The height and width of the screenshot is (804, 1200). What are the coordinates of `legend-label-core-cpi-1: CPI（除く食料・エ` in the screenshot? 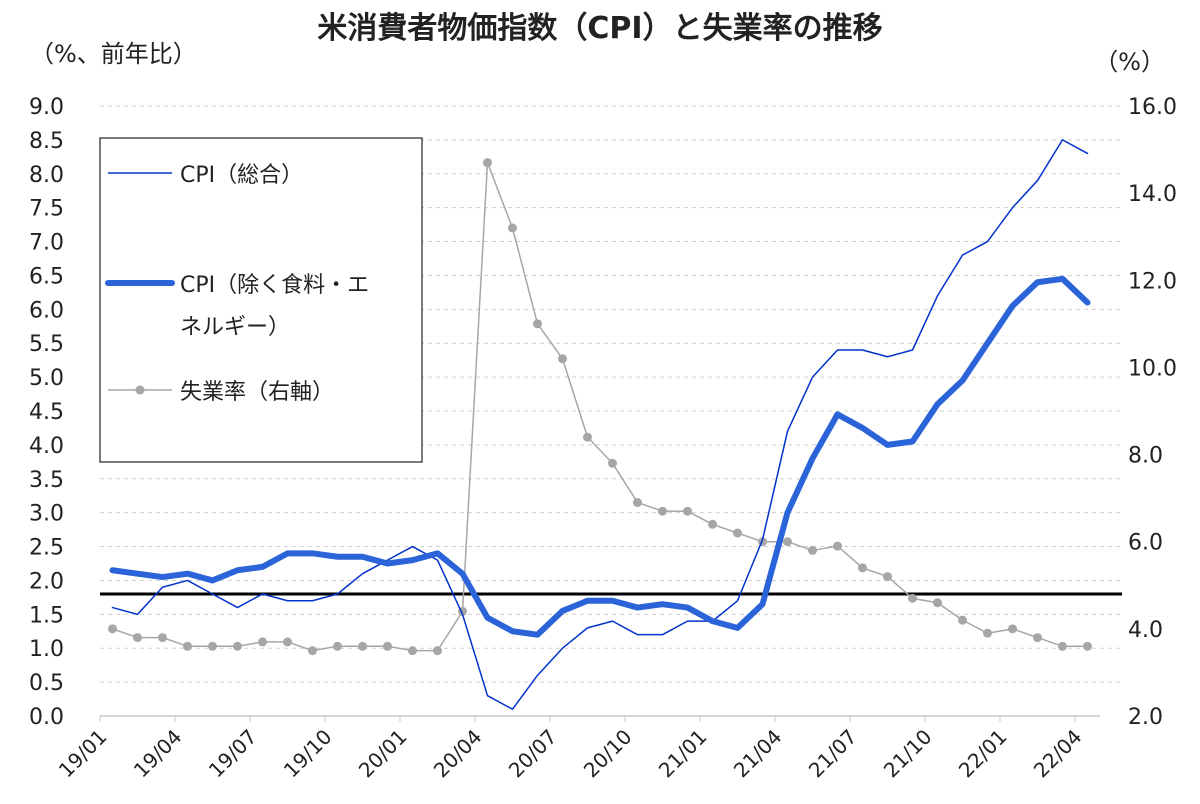 It's located at (274, 285).